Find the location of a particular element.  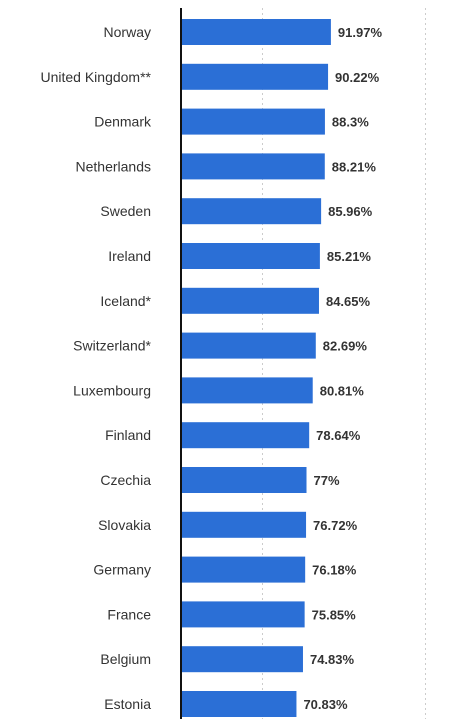

category-label: Switzerland* is located at coordinates (112, 346).